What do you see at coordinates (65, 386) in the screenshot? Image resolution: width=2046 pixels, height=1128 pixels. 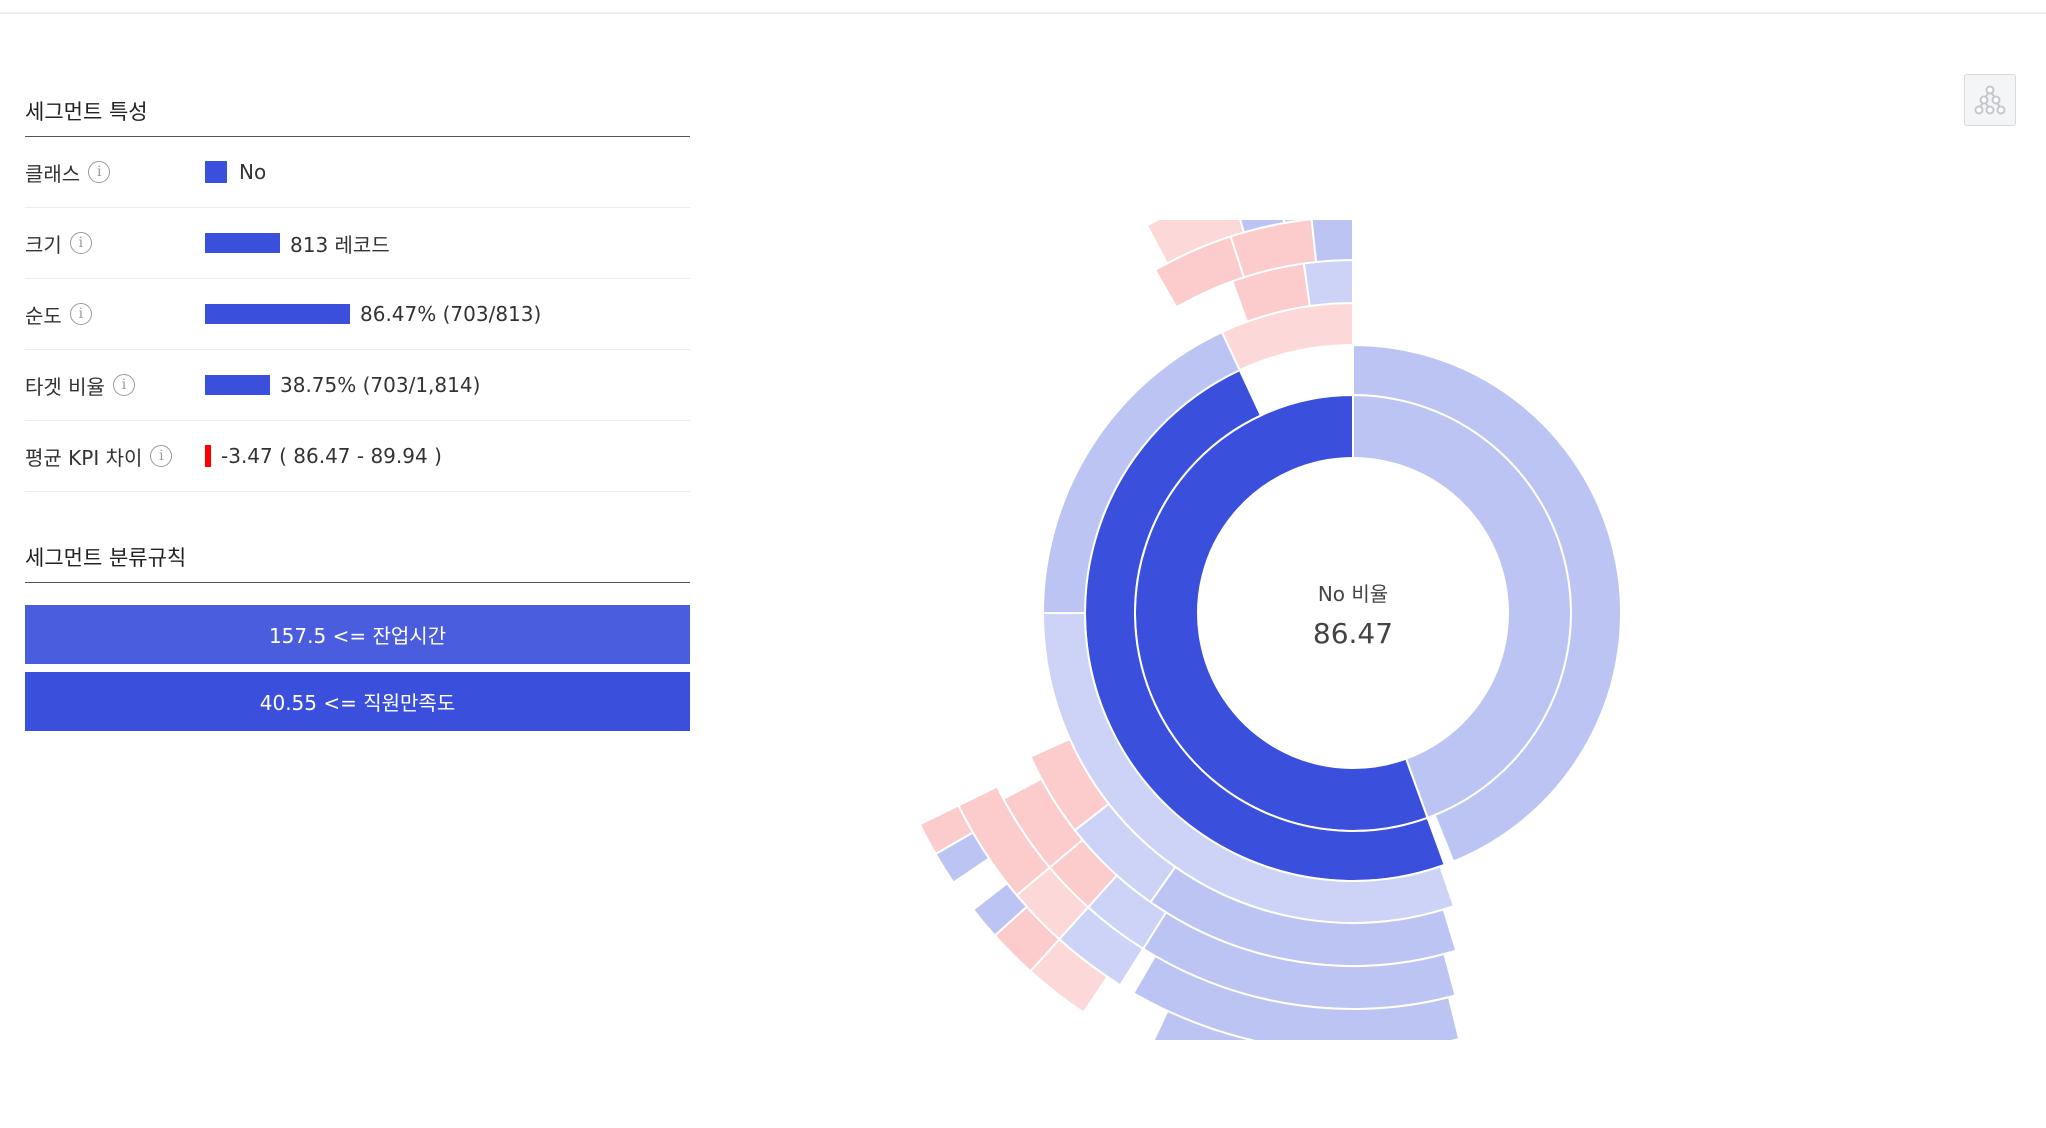 I see `target-ratio-label: 타겟 비율` at bounding box center [65, 386].